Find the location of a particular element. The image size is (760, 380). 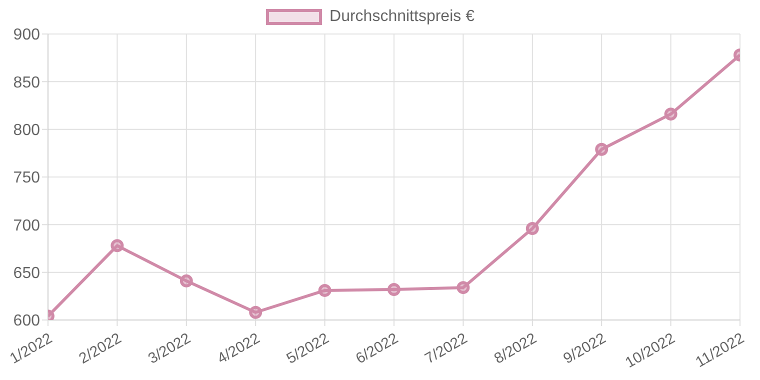

y-tick-label: 700 is located at coordinates (26, 225).